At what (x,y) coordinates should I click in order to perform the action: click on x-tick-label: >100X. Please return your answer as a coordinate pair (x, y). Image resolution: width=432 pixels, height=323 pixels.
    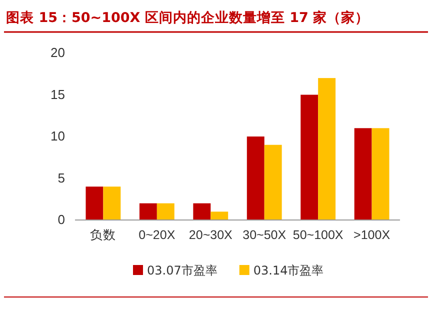
    Looking at the image, I should click on (372, 235).